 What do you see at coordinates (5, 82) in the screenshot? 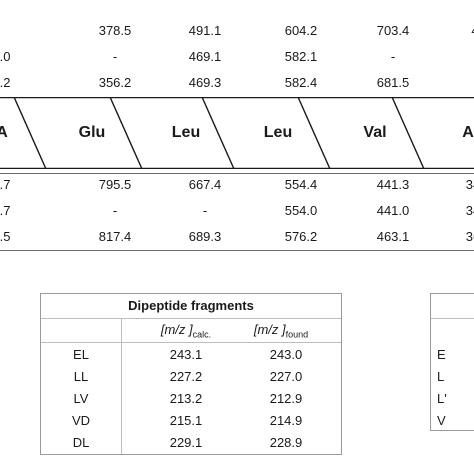
I see `table-cell: .2` at bounding box center [5, 82].